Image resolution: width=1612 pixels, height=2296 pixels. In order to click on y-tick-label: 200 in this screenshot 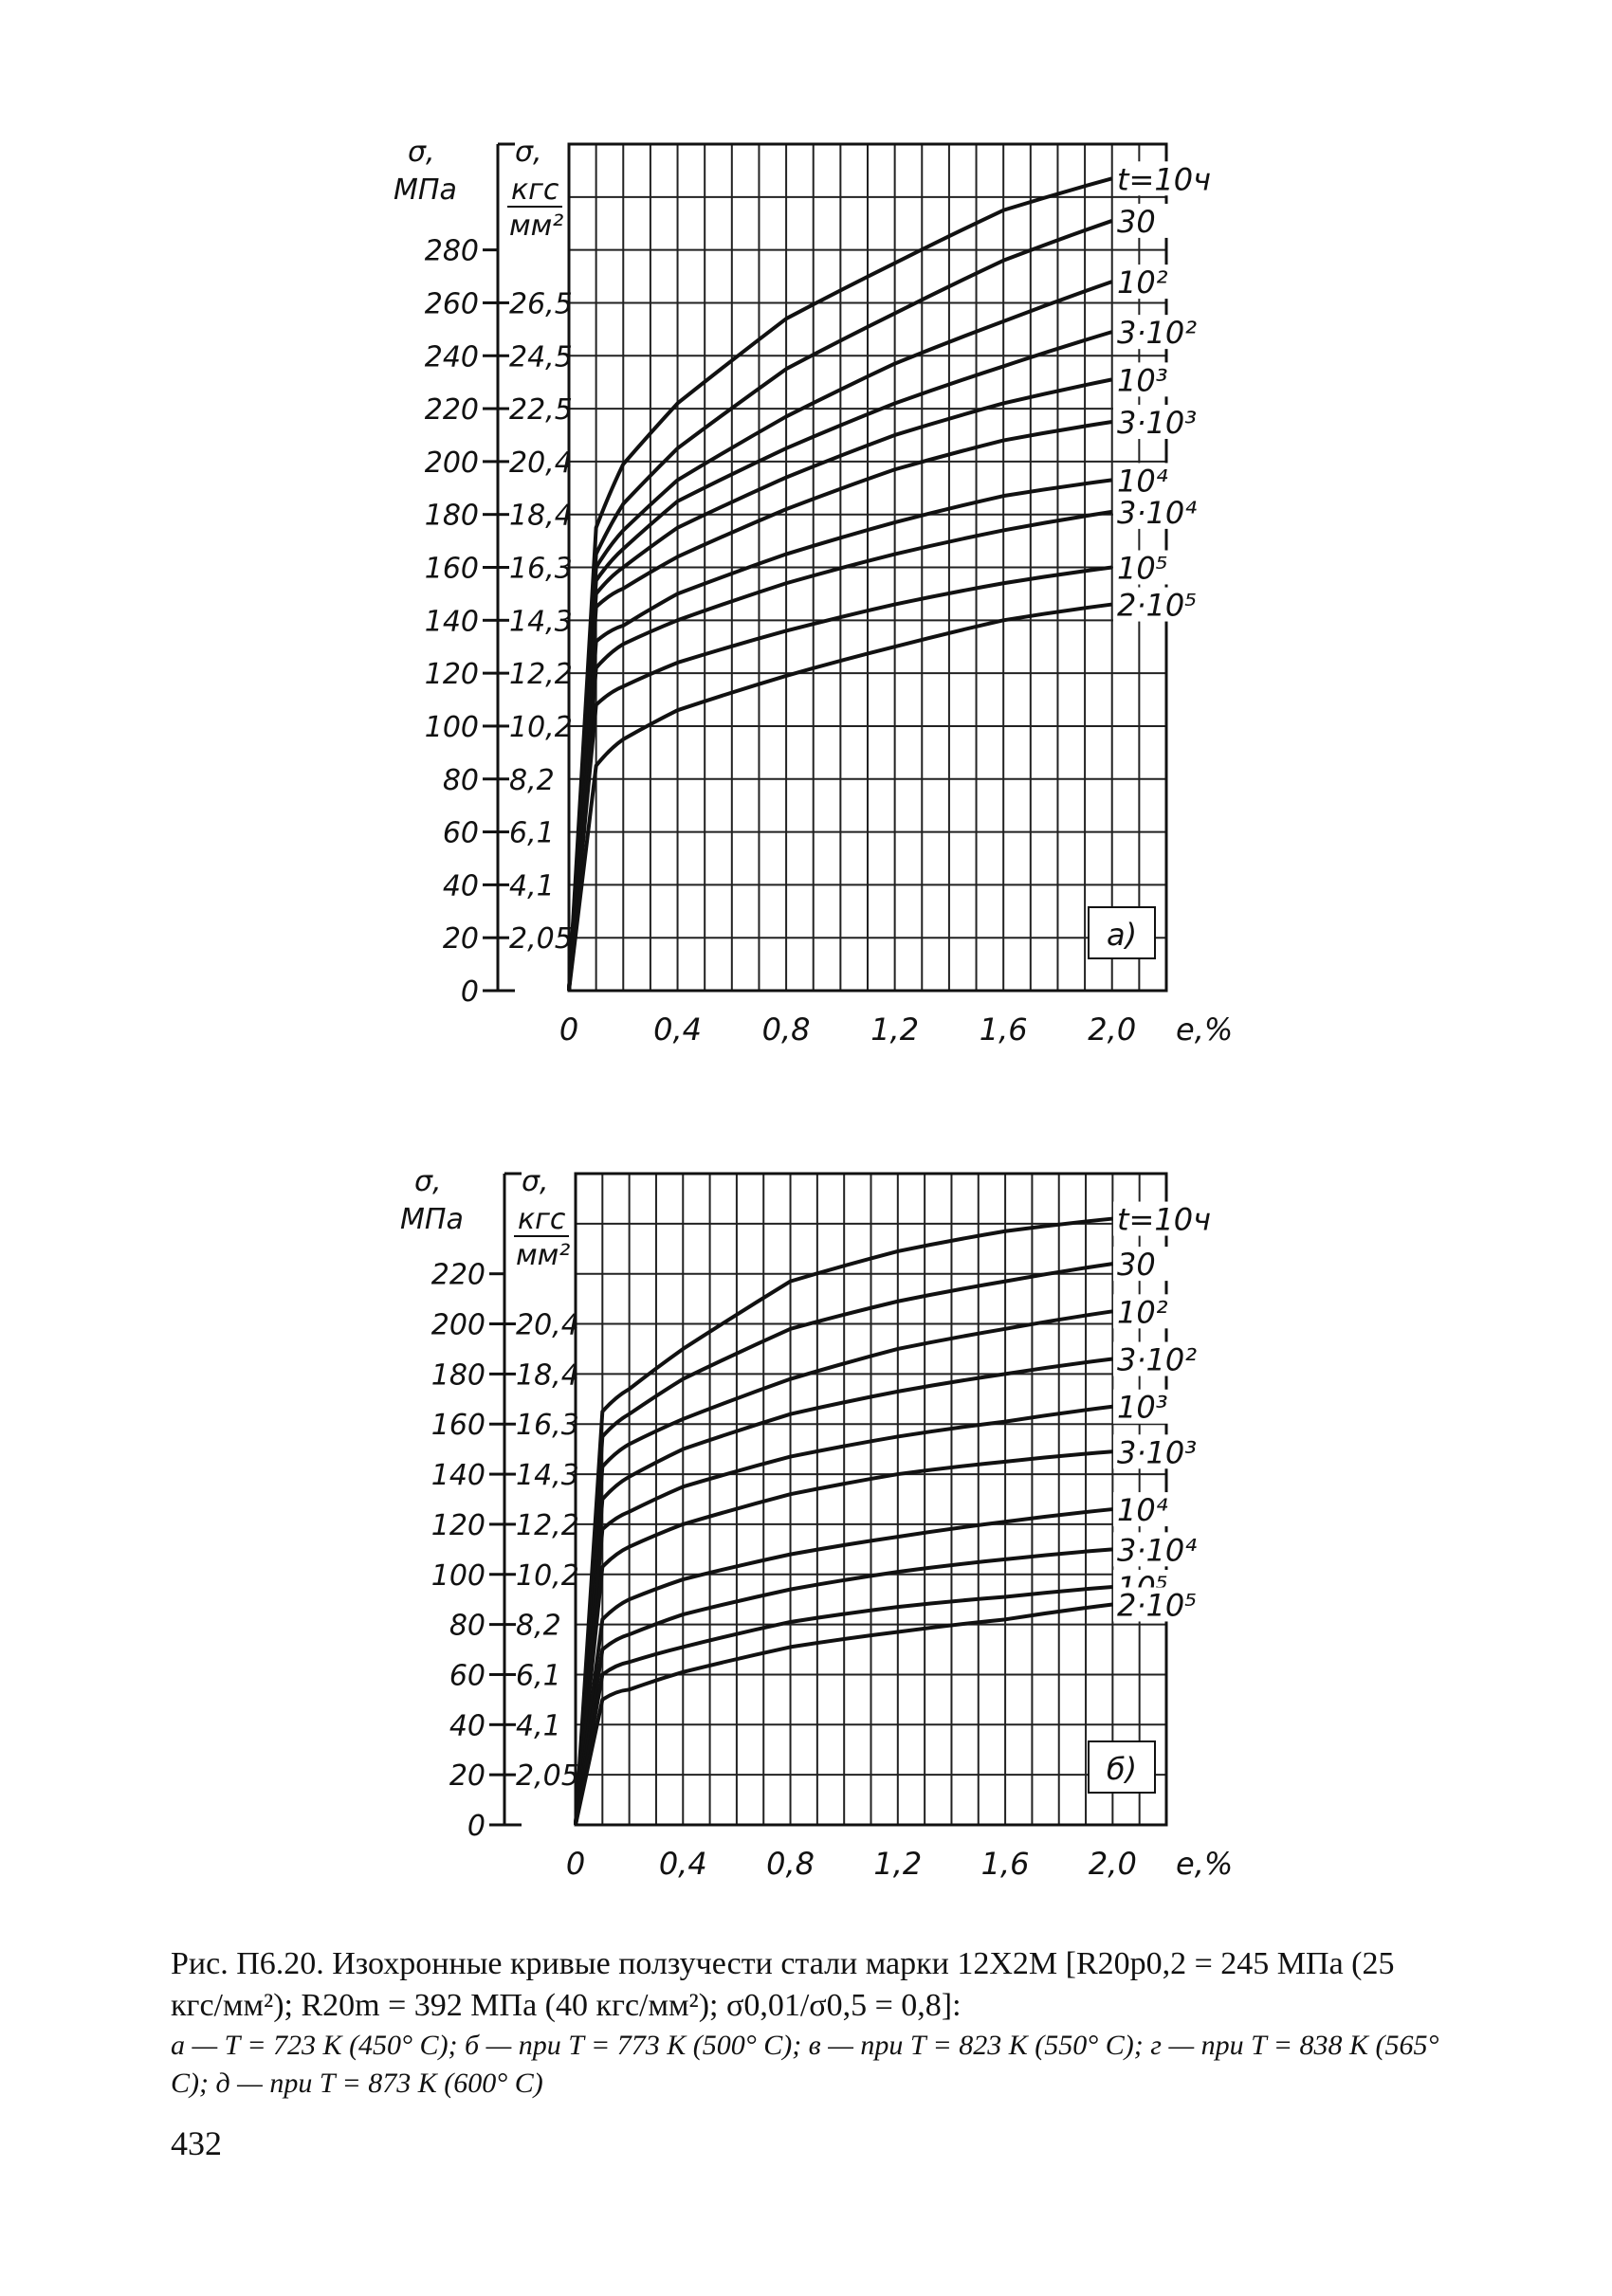, I will do `click(452, 463)`.